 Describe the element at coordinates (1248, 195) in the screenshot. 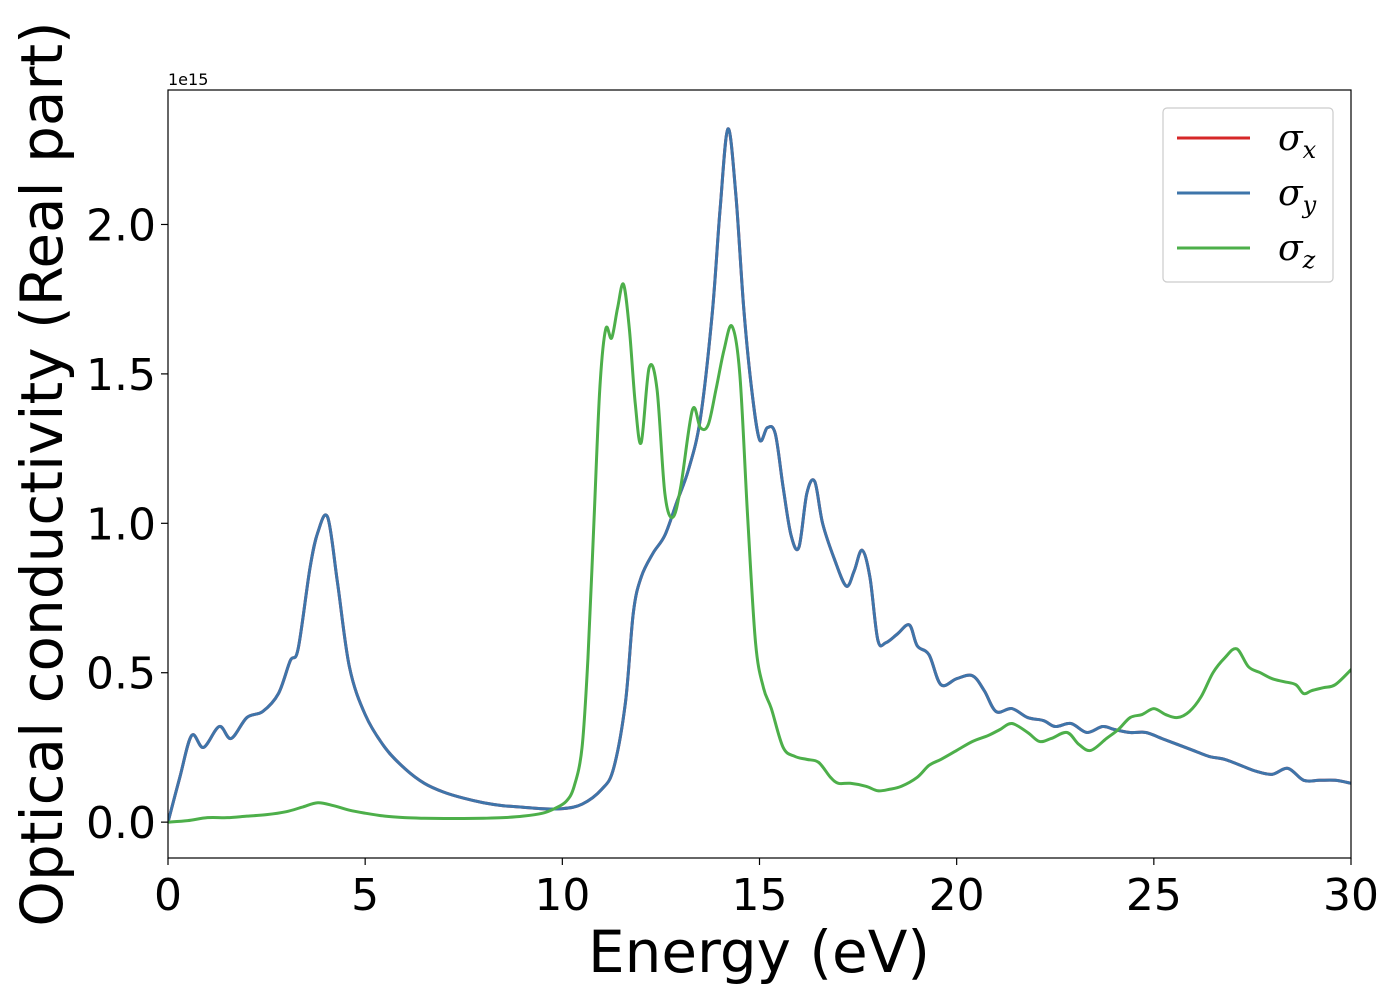

I see `legend-box` at that location.